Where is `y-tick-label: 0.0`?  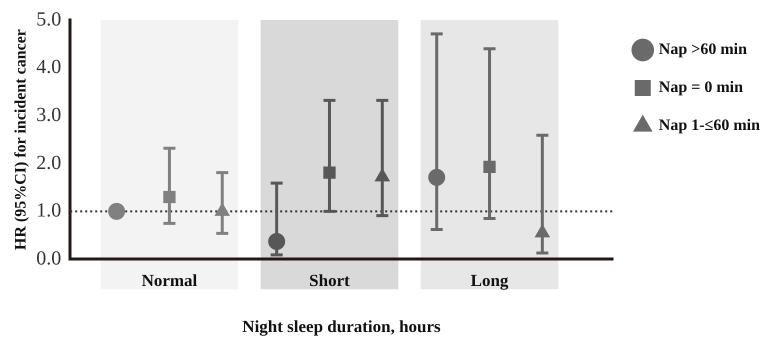 y-tick-label: 0.0 is located at coordinates (49, 258).